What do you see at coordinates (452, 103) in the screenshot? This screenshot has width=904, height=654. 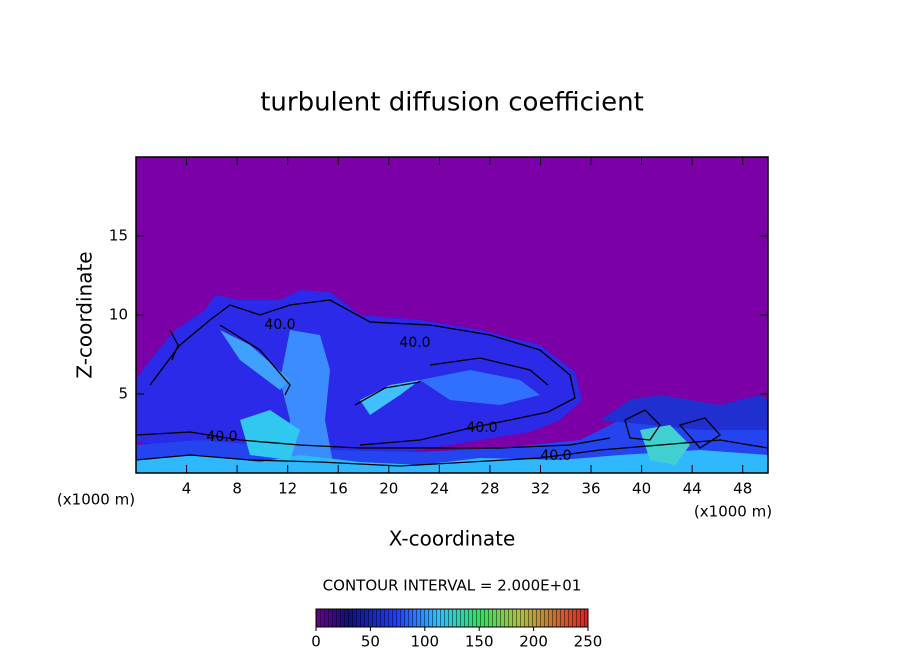 I see `chart-title: turbulent diffusion coefficient` at bounding box center [452, 103].